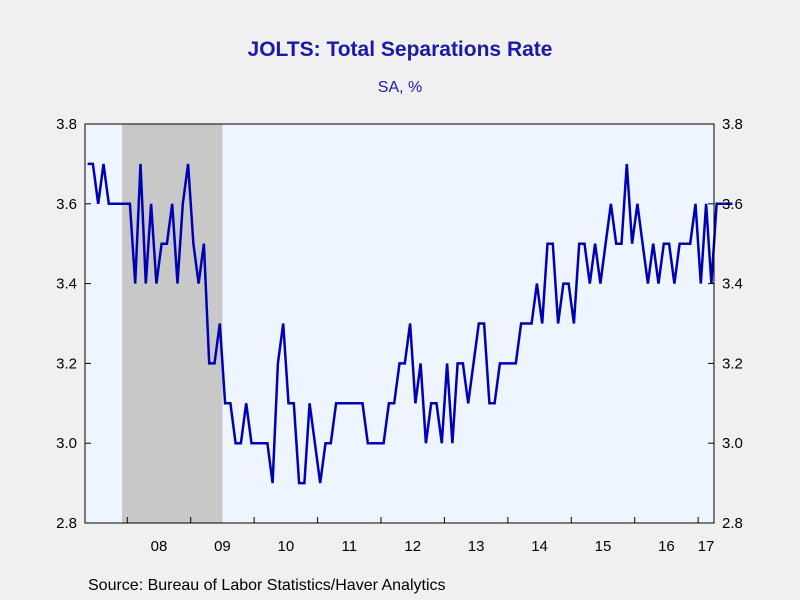 The height and width of the screenshot is (600, 800). Describe the element at coordinates (66, 523) in the screenshot. I see `y-tick-label-left: 2.8` at that location.